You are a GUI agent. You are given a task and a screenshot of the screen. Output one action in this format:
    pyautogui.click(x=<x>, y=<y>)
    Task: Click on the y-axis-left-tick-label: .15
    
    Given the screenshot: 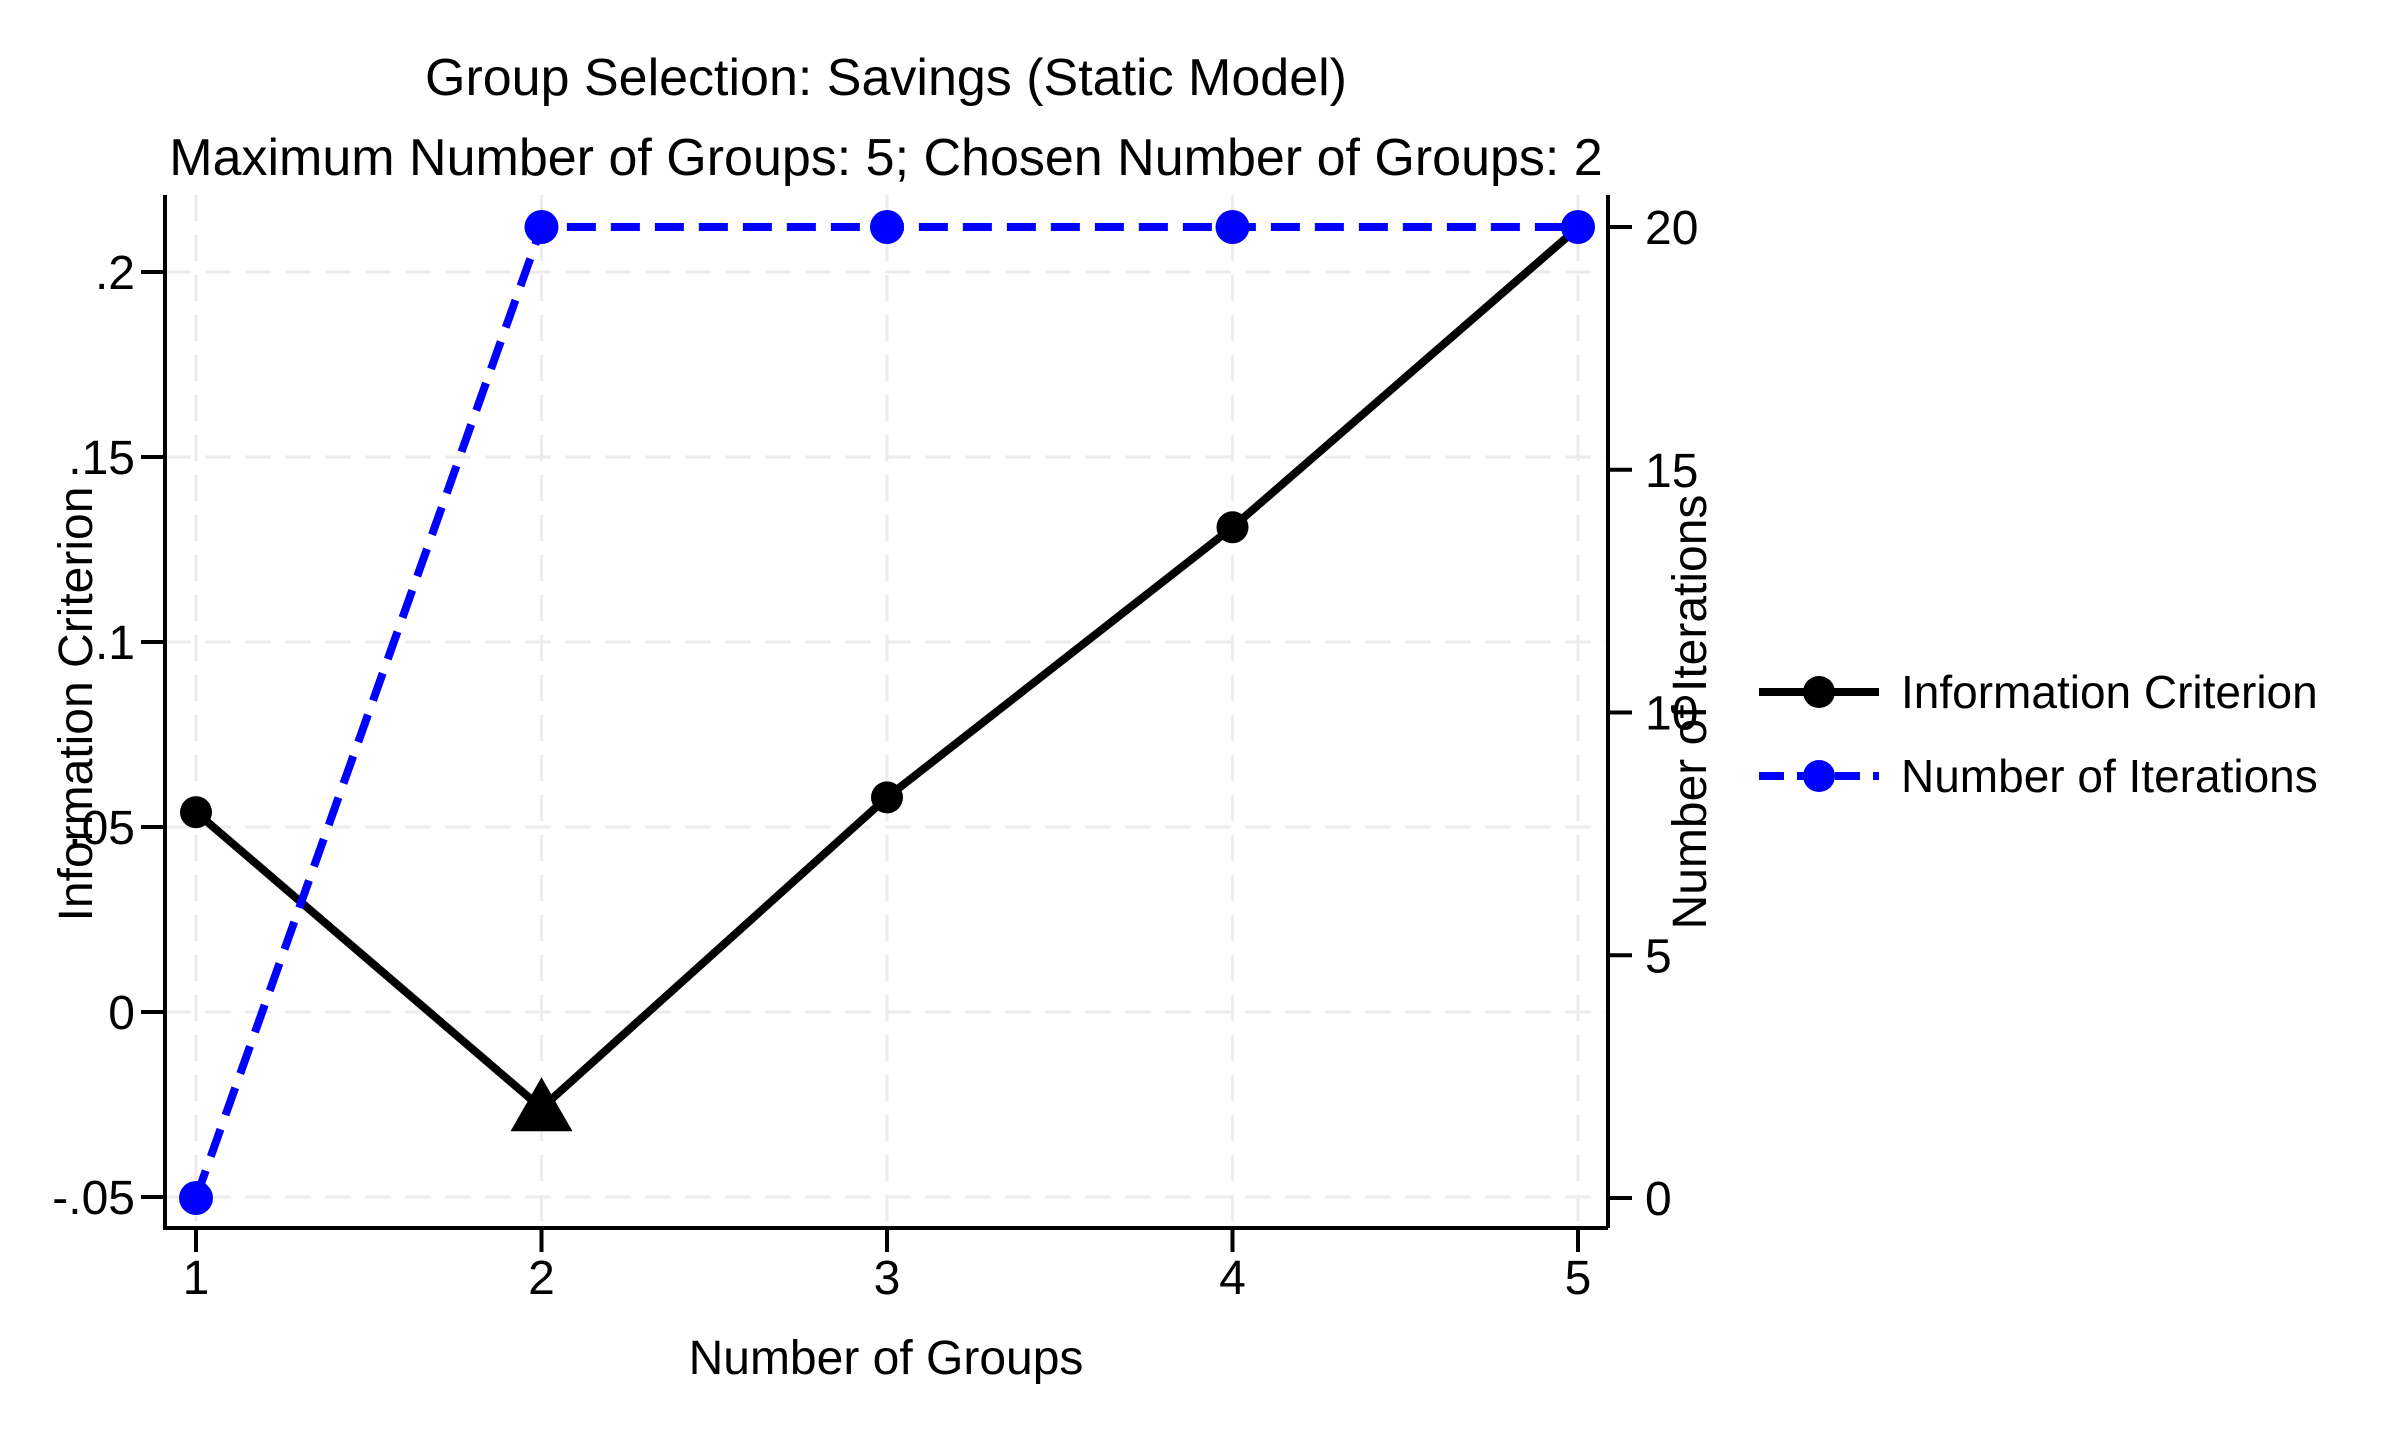 What is the action you would take?
    pyautogui.click(x=101, y=458)
    